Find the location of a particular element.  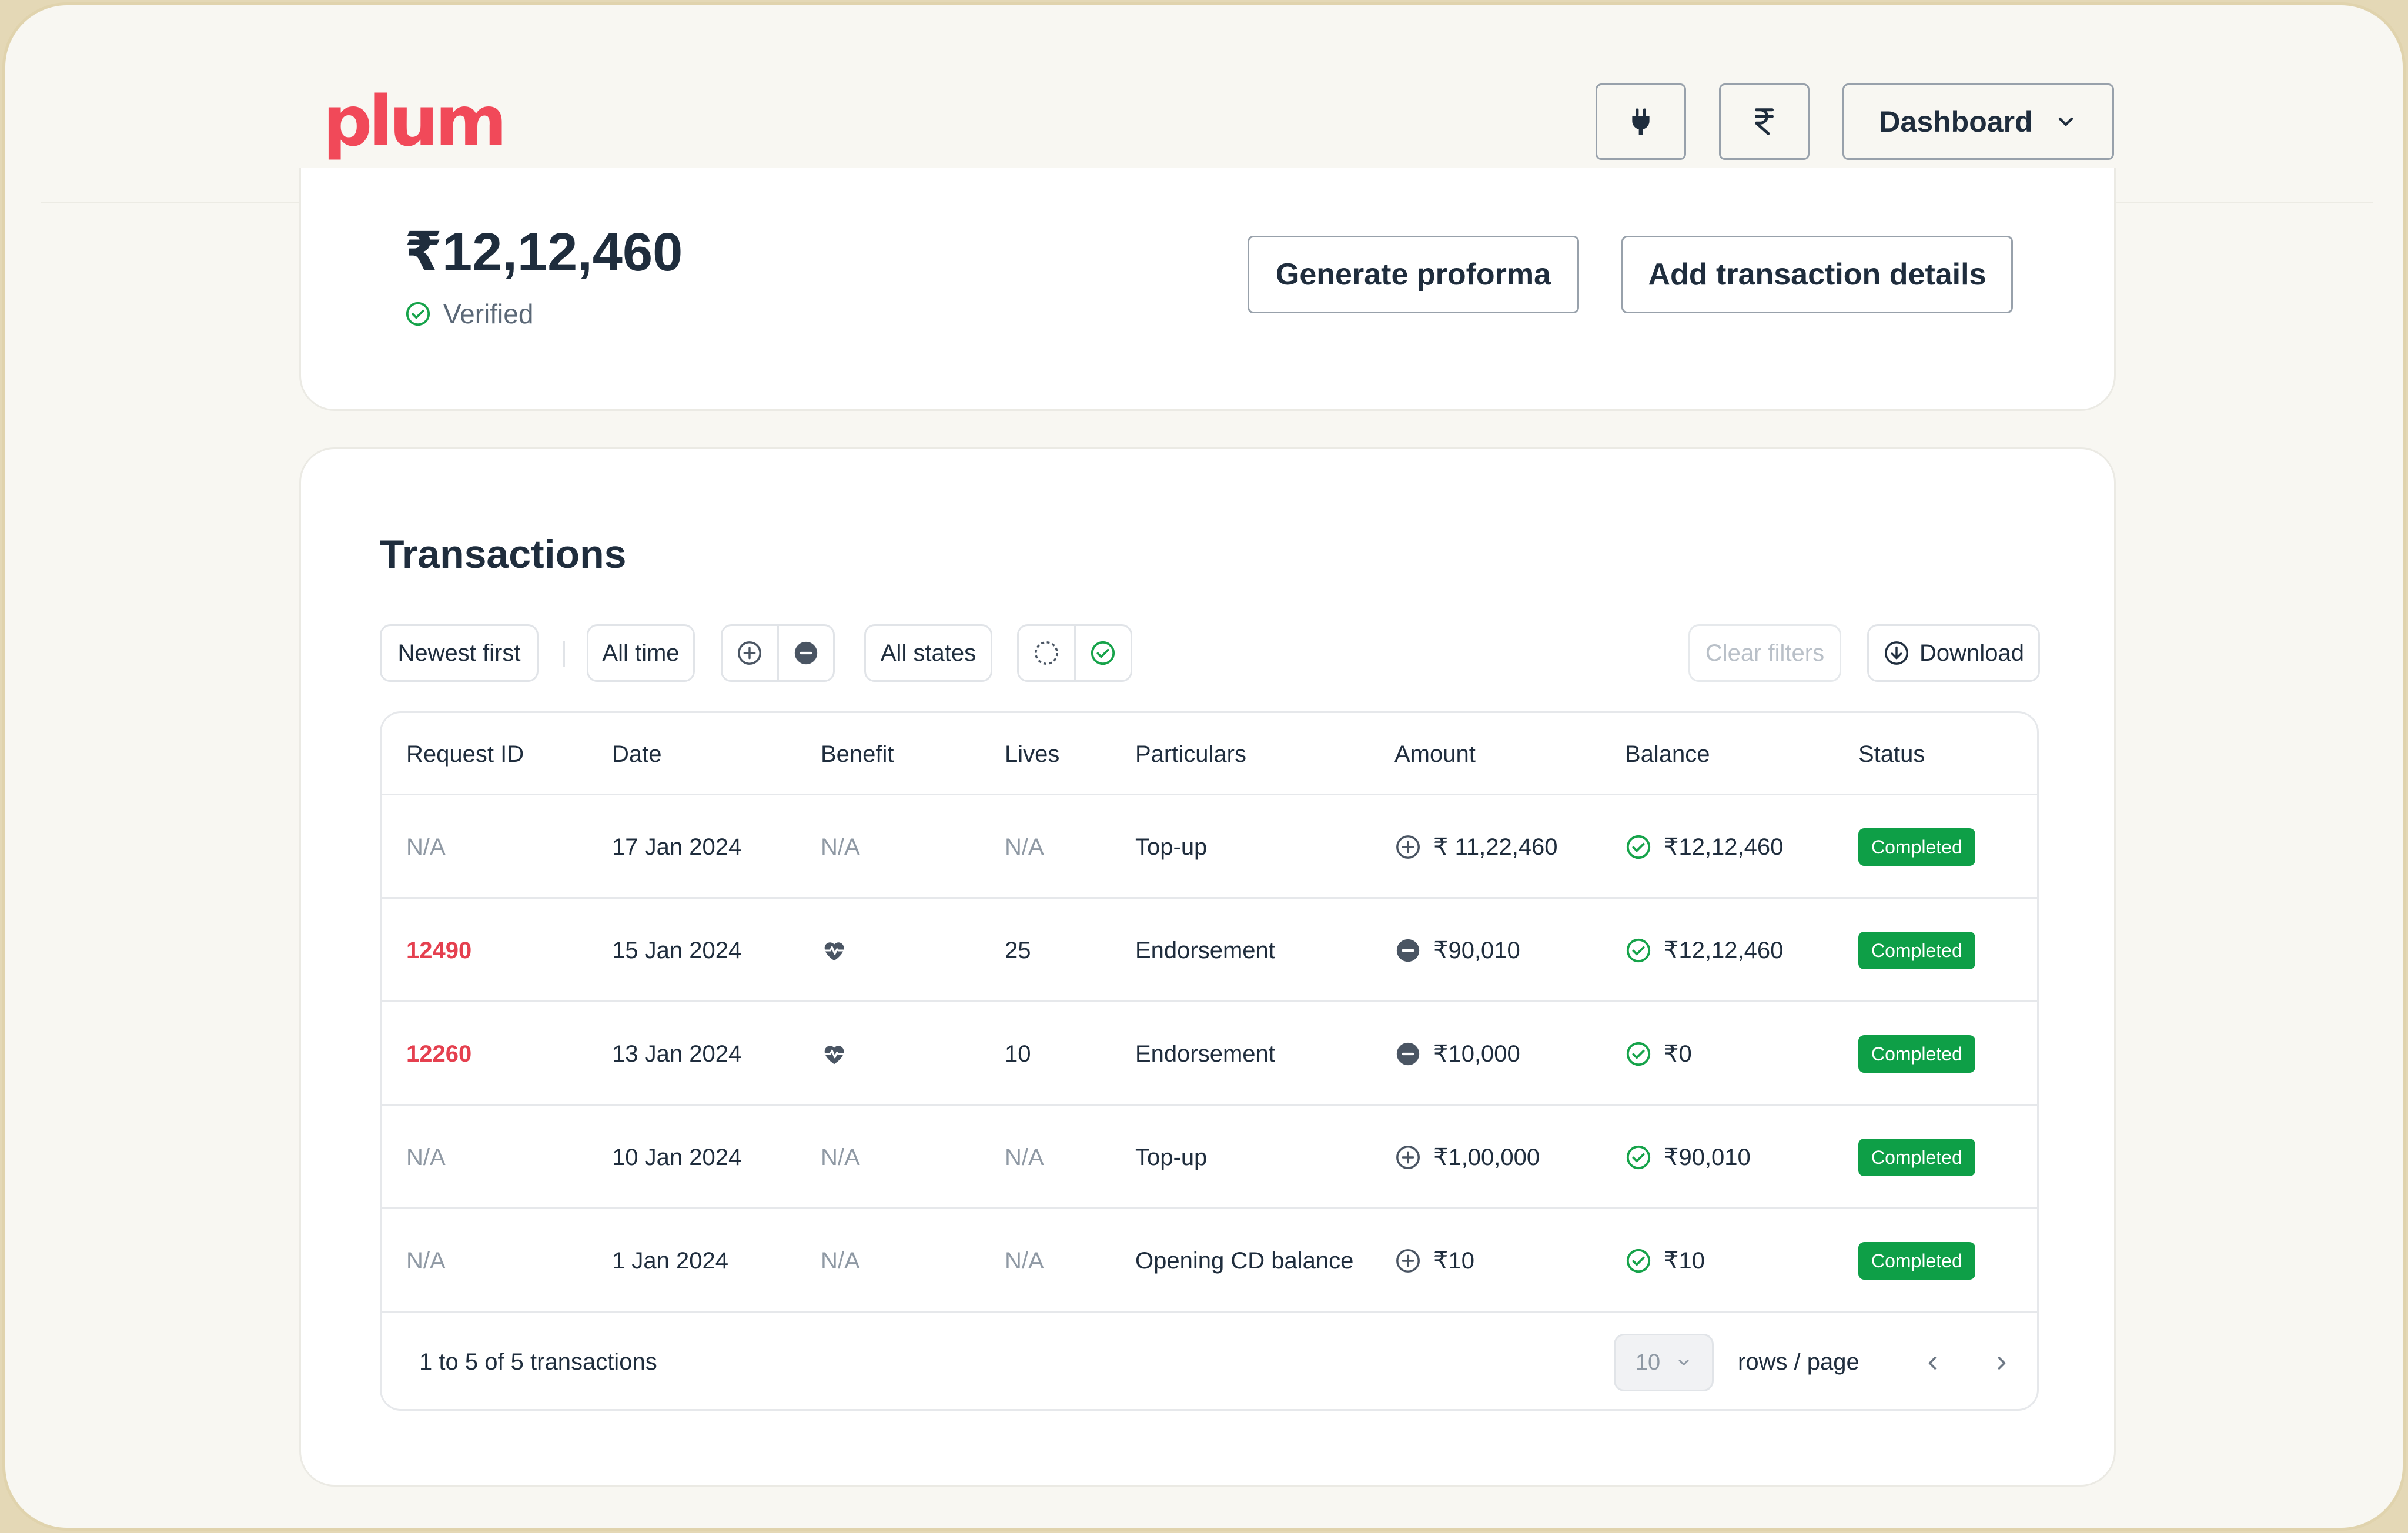

download-button: Download is located at coordinates (1954, 653).